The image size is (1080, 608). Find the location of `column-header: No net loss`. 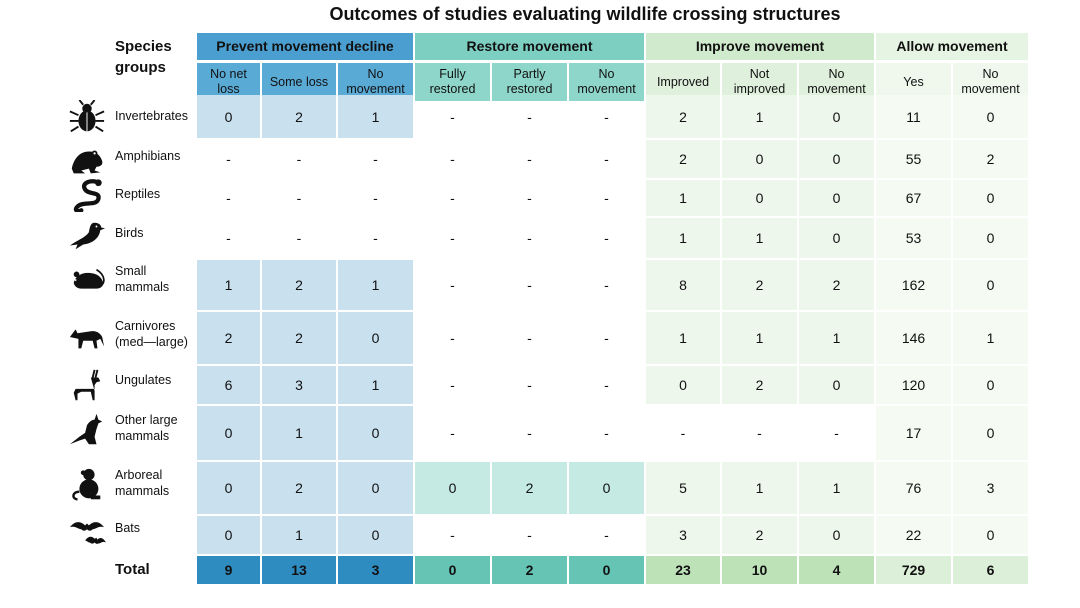

column-header: No net loss is located at coordinates (228, 82).